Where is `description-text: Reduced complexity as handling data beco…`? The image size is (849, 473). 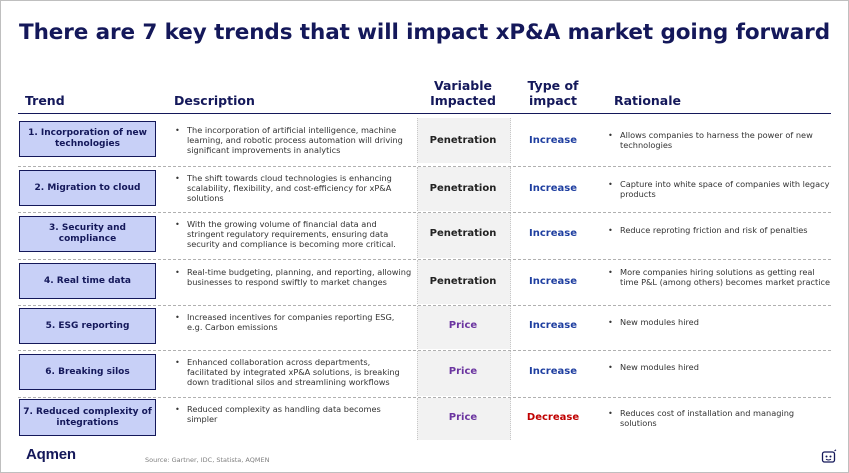 description-text: Reduced complexity as handling data beco… is located at coordinates (293, 414).